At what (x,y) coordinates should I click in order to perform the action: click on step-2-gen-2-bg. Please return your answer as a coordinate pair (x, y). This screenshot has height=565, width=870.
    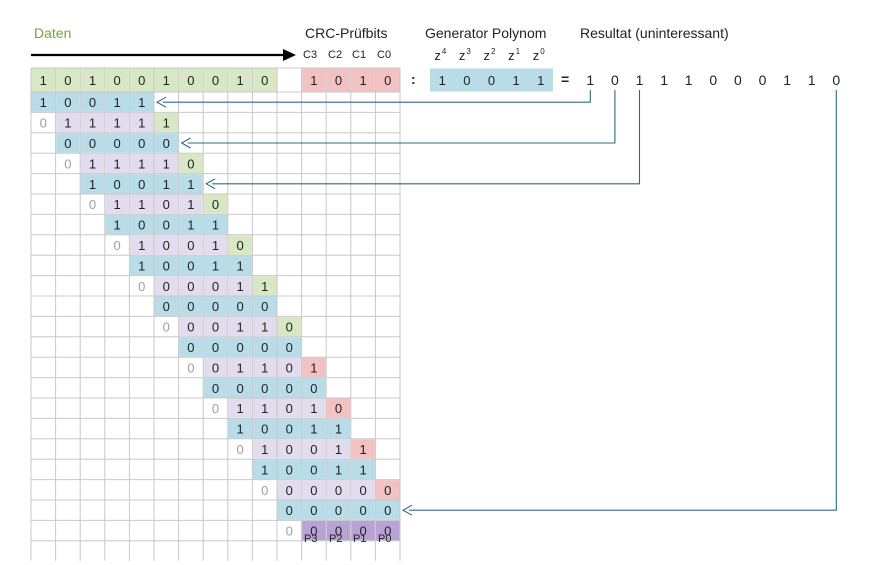
    Looking at the image, I should click on (141, 184).